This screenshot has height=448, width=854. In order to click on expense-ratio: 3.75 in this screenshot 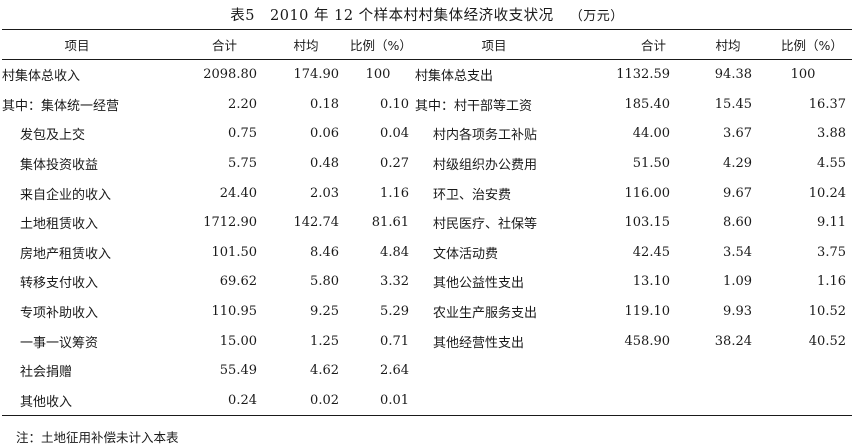, I will do `click(831, 252)`.